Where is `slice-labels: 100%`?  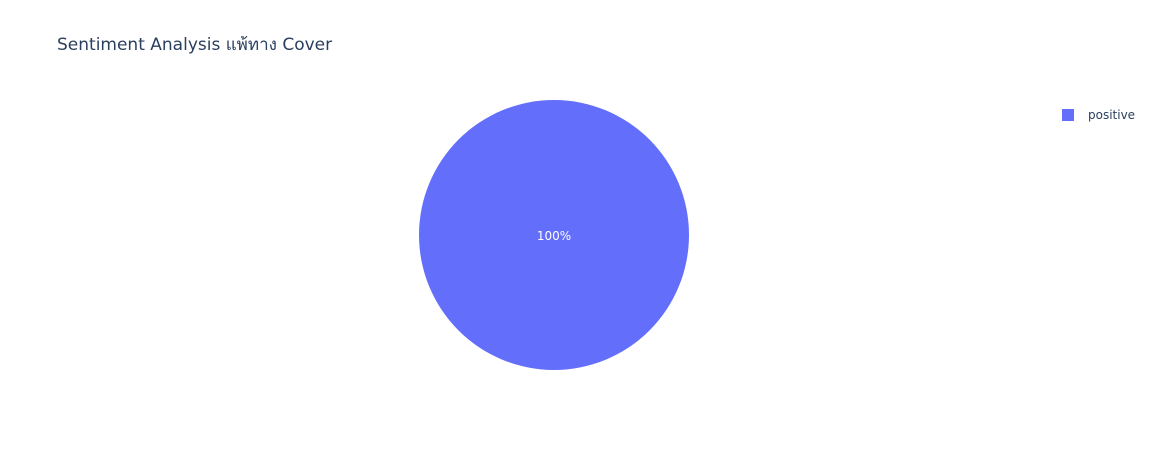
slice-labels: 100% is located at coordinates (554, 236).